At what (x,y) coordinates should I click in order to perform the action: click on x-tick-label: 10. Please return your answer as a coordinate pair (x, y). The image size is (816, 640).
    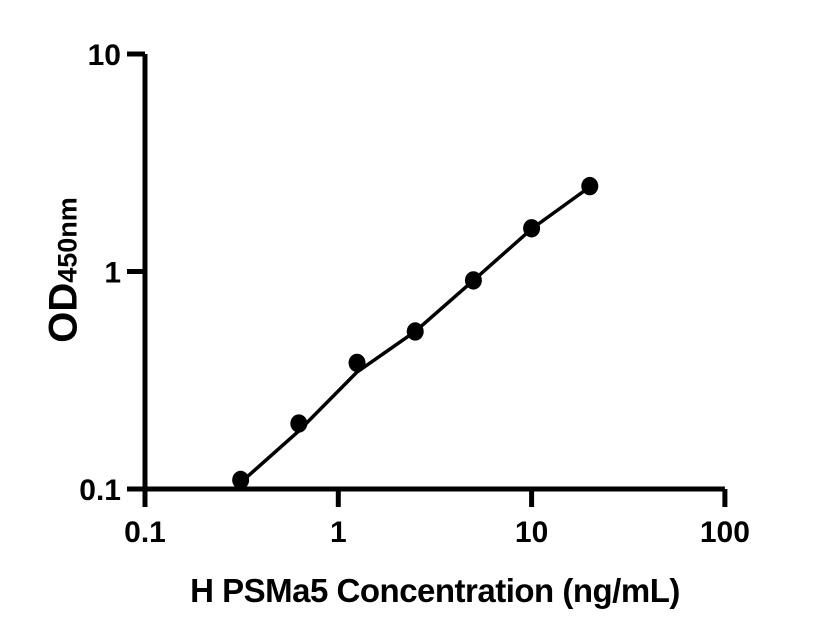
    Looking at the image, I should click on (531, 532).